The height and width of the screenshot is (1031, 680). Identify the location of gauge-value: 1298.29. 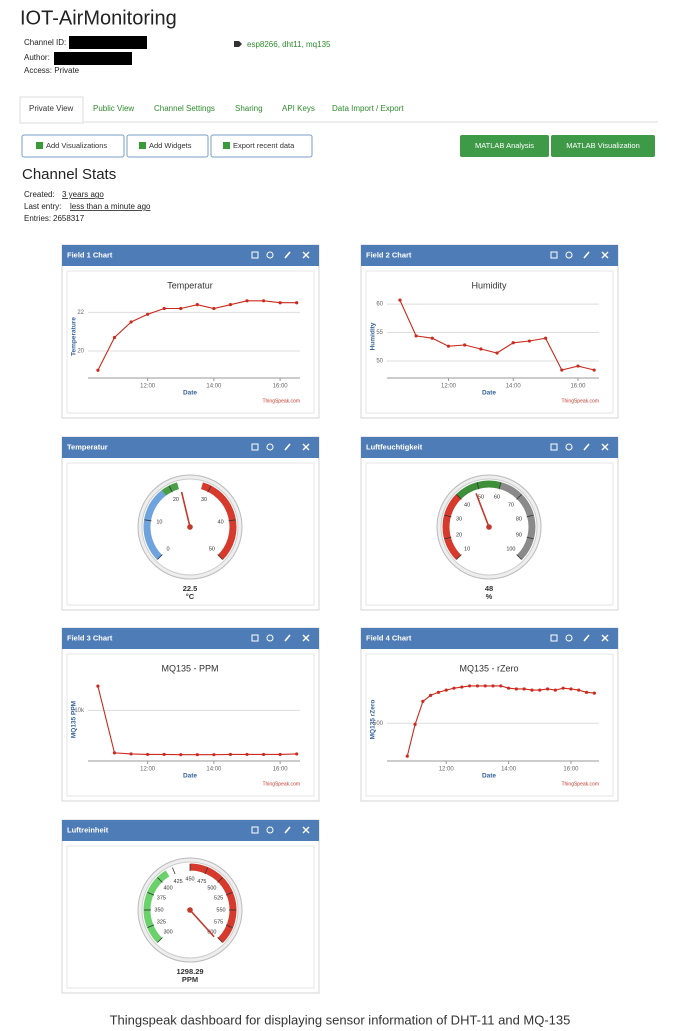
(189, 971).